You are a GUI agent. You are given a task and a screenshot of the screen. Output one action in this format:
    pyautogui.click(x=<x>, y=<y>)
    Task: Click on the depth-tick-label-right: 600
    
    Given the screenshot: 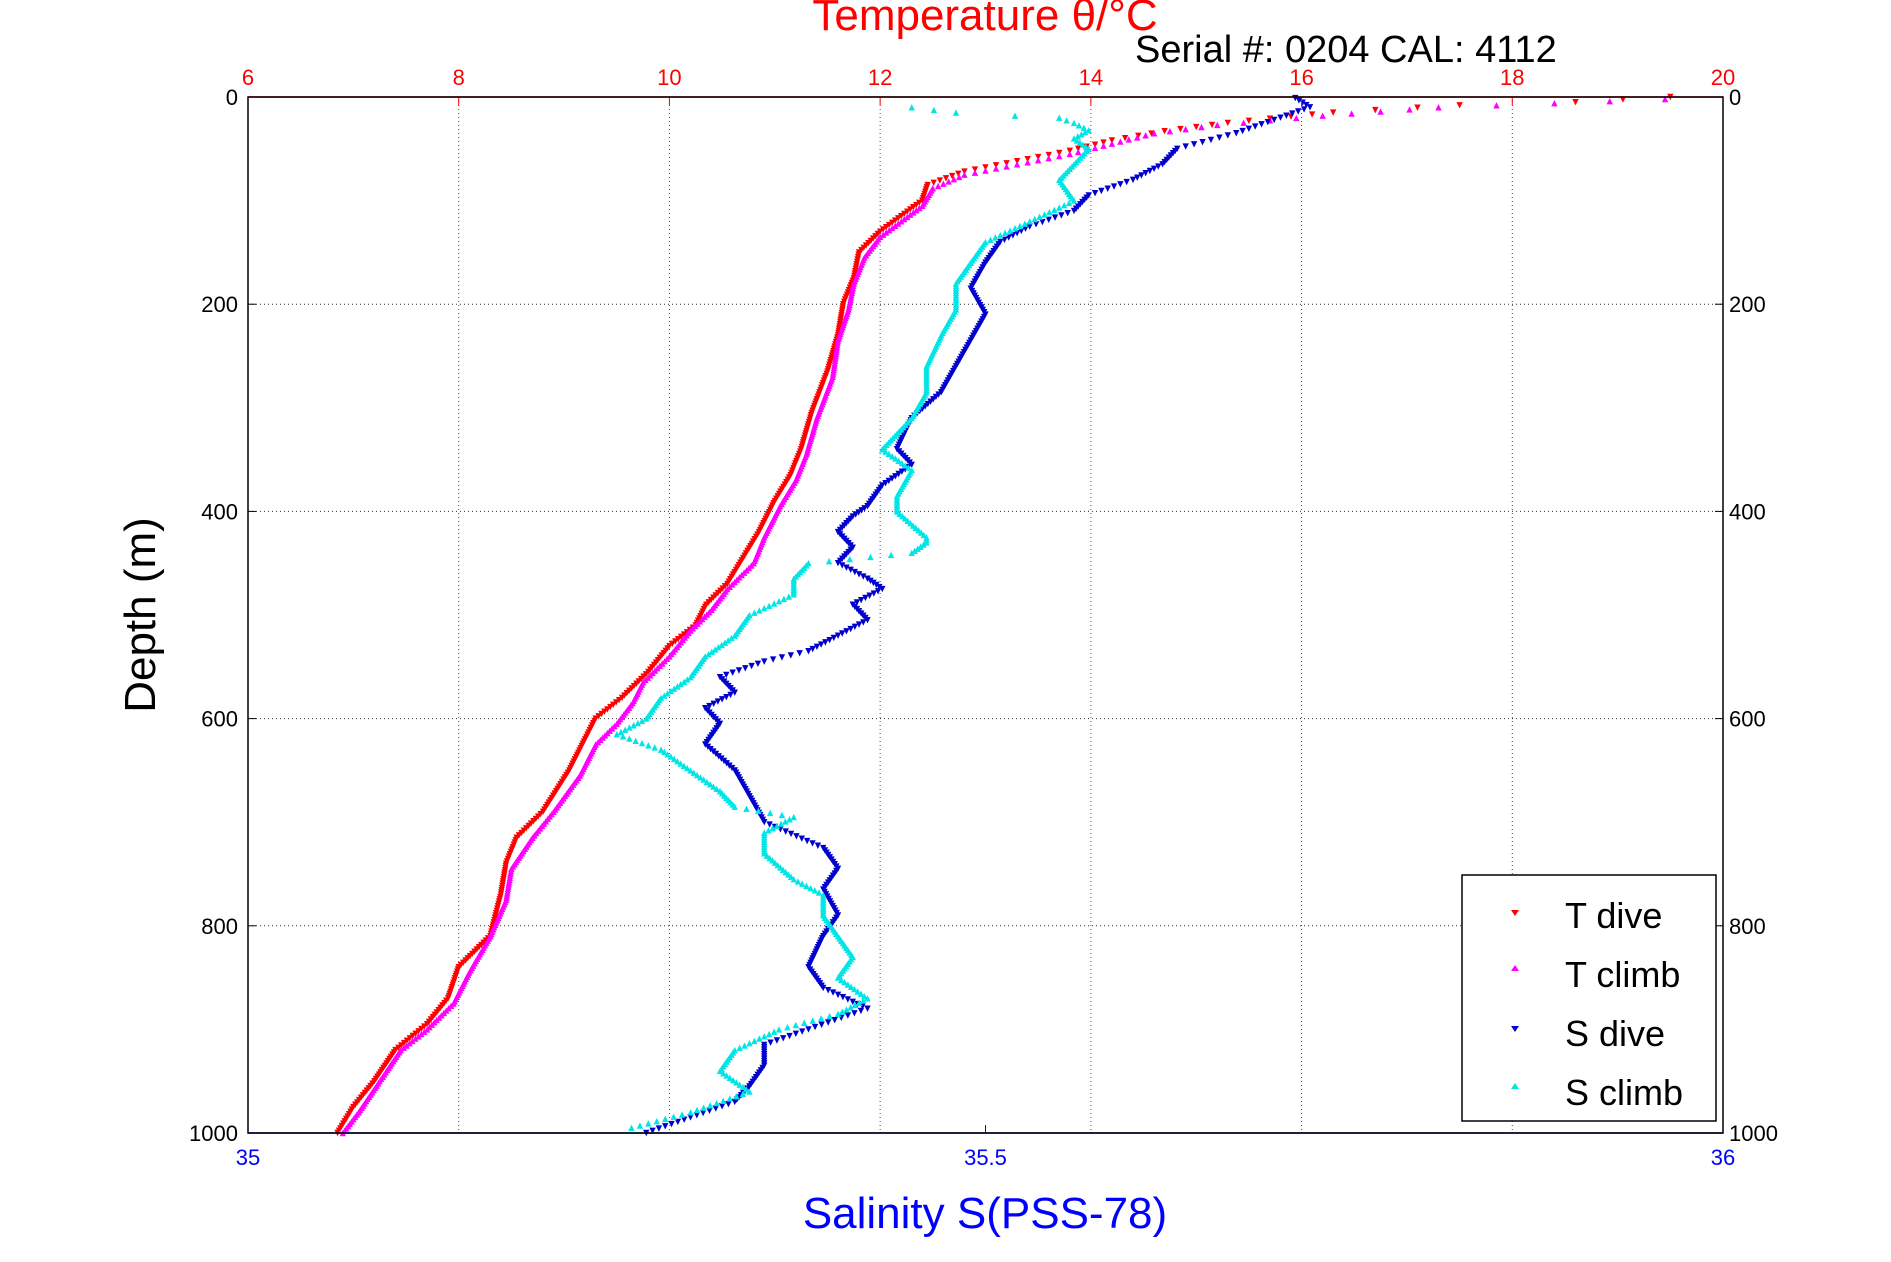 What is the action you would take?
    pyautogui.click(x=1747, y=719)
    